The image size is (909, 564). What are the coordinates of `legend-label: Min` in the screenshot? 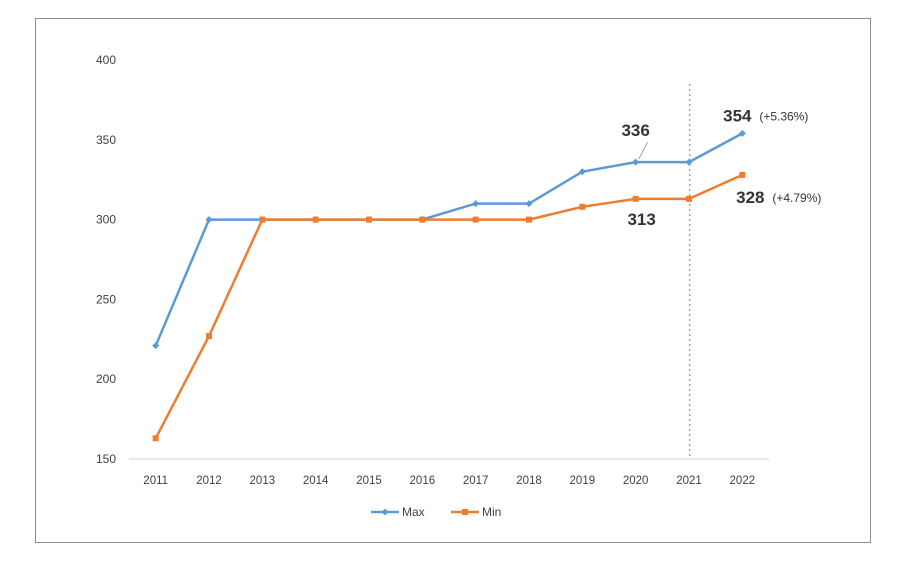 It's located at (491, 512).